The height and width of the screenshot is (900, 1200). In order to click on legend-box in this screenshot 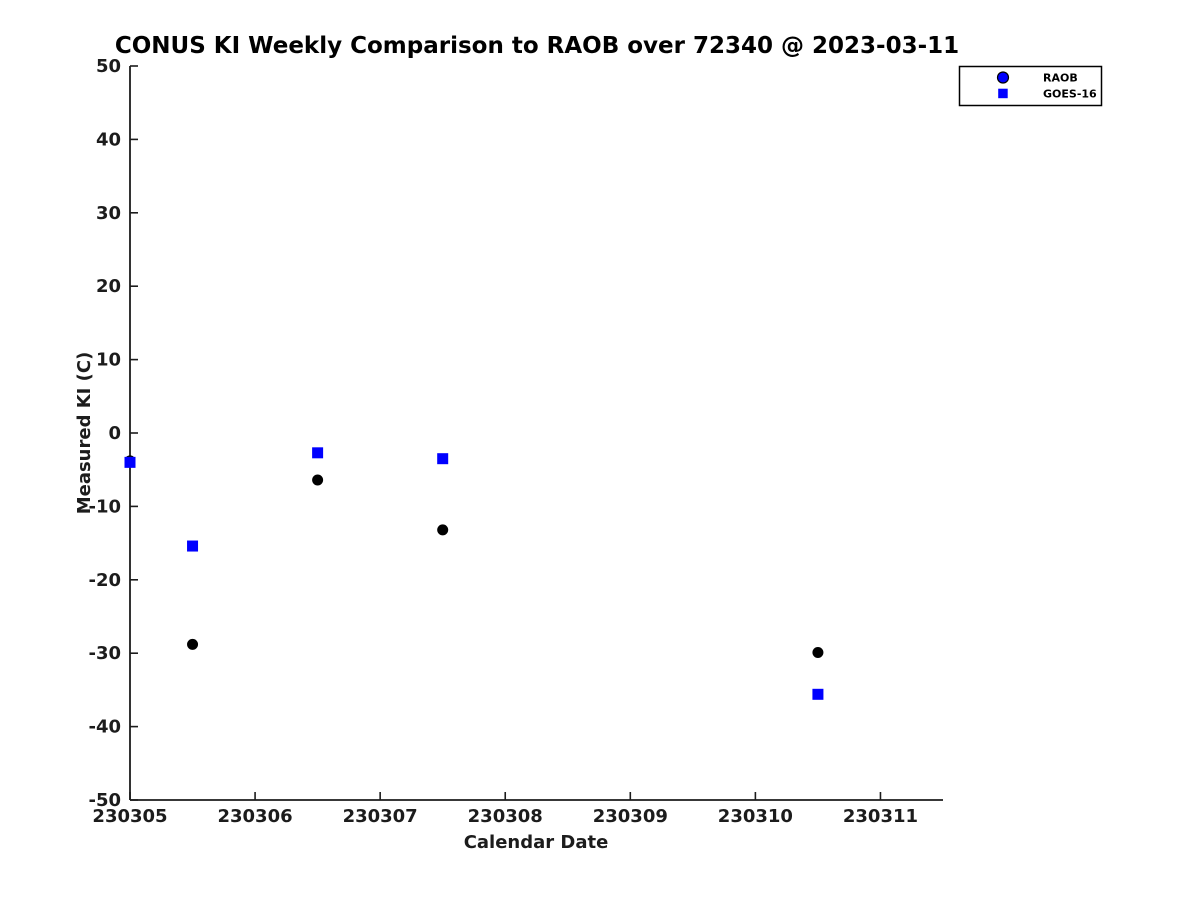, I will do `click(1030, 86)`.